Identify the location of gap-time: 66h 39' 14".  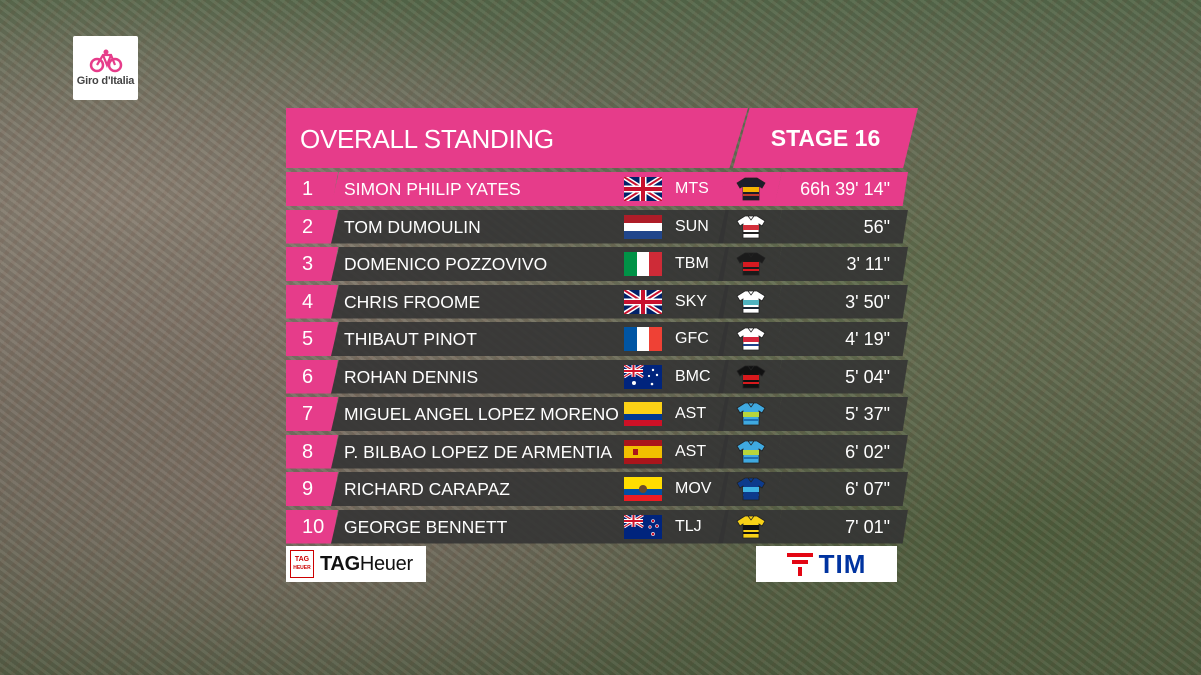
(845, 189).